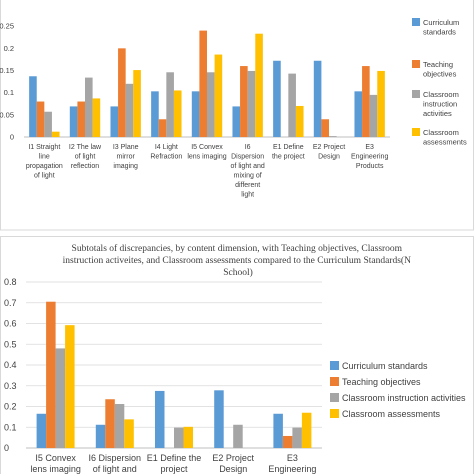 The image size is (474, 474). I want to click on chart-1-category-label-line: line, so click(44, 157).